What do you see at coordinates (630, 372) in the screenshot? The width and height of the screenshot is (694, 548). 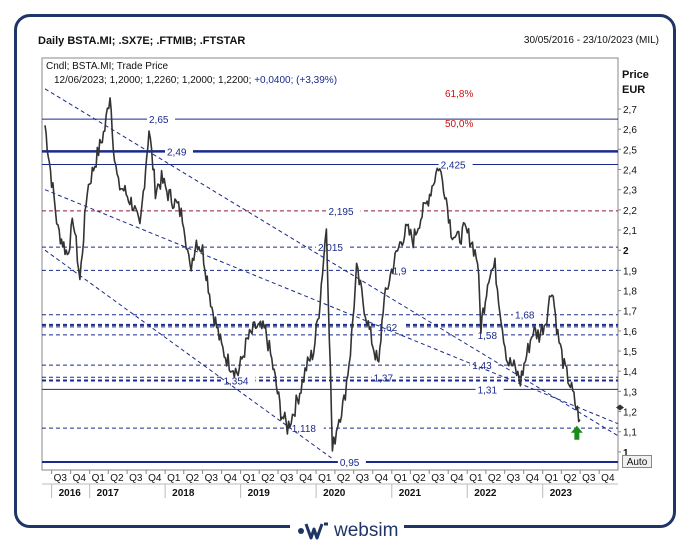 I see `y-tick-label: 1,4` at bounding box center [630, 372].